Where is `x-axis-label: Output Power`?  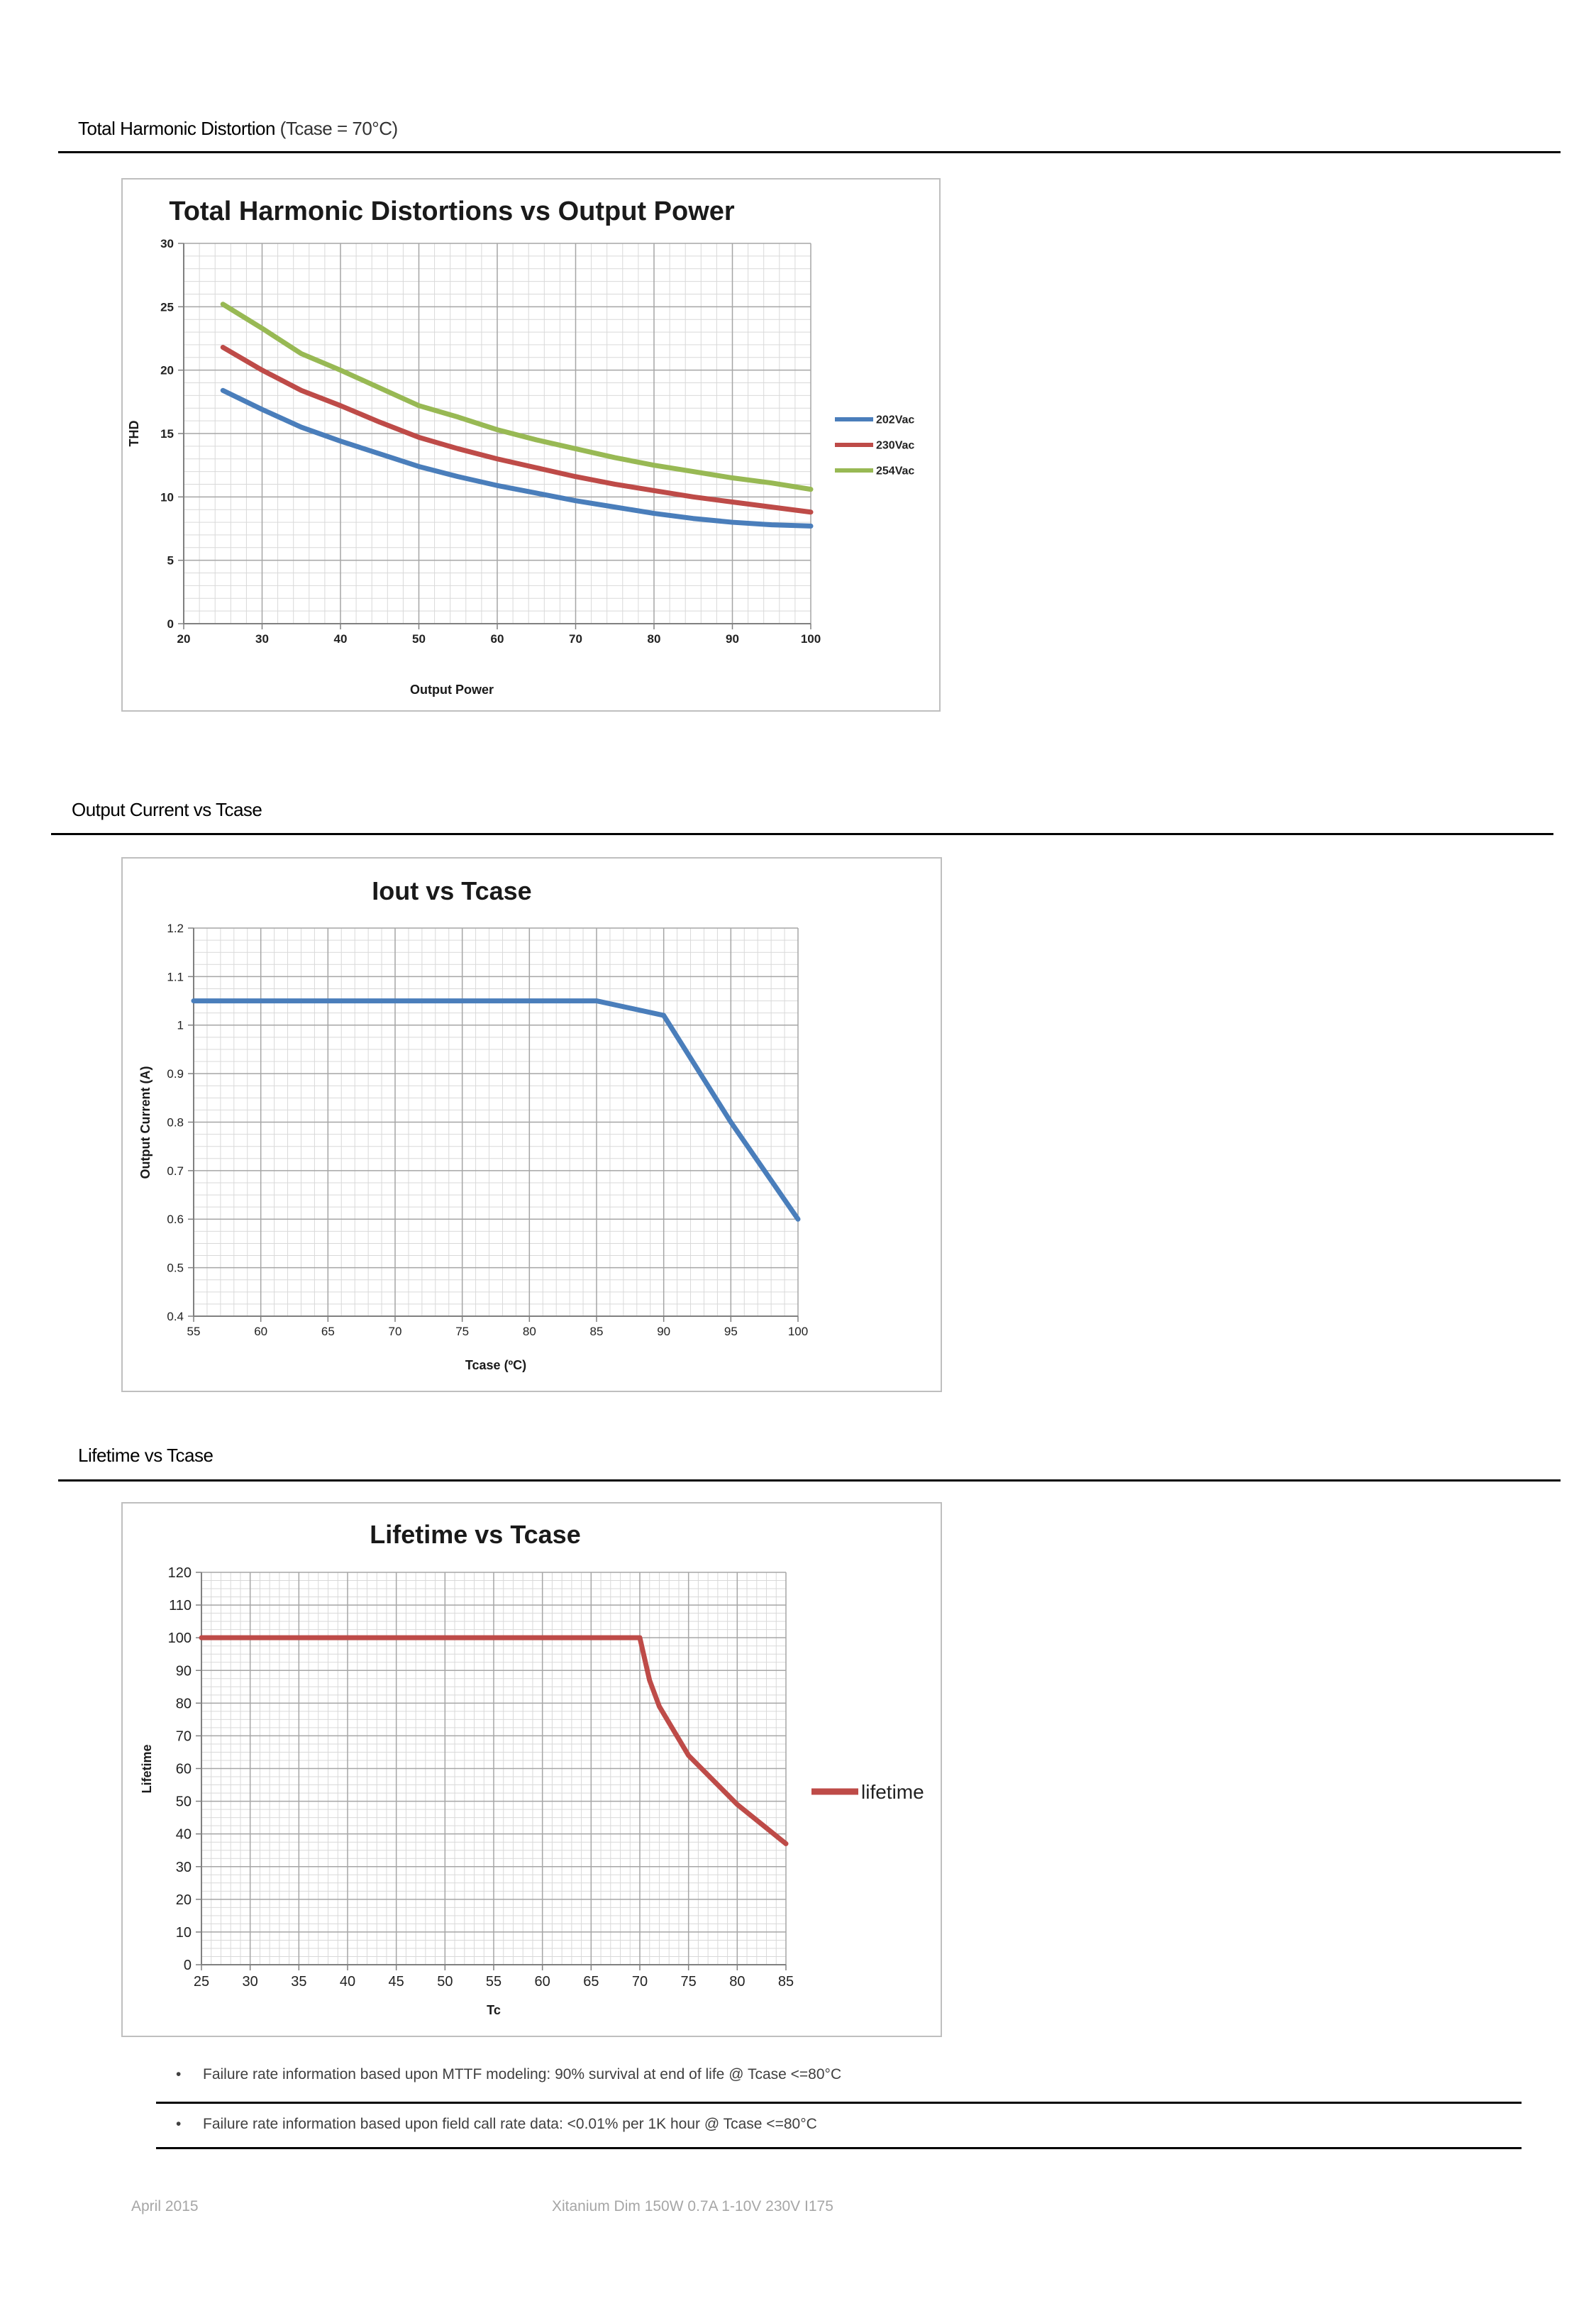 x-axis-label: Output Power is located at coordinates (452, 690).